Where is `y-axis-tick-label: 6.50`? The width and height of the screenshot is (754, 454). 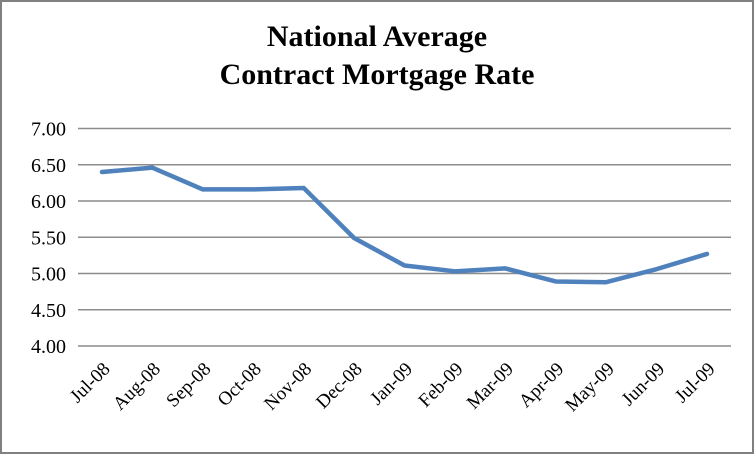 y-axis-tick-label: 6.50 is located at coordinates (48, 166).